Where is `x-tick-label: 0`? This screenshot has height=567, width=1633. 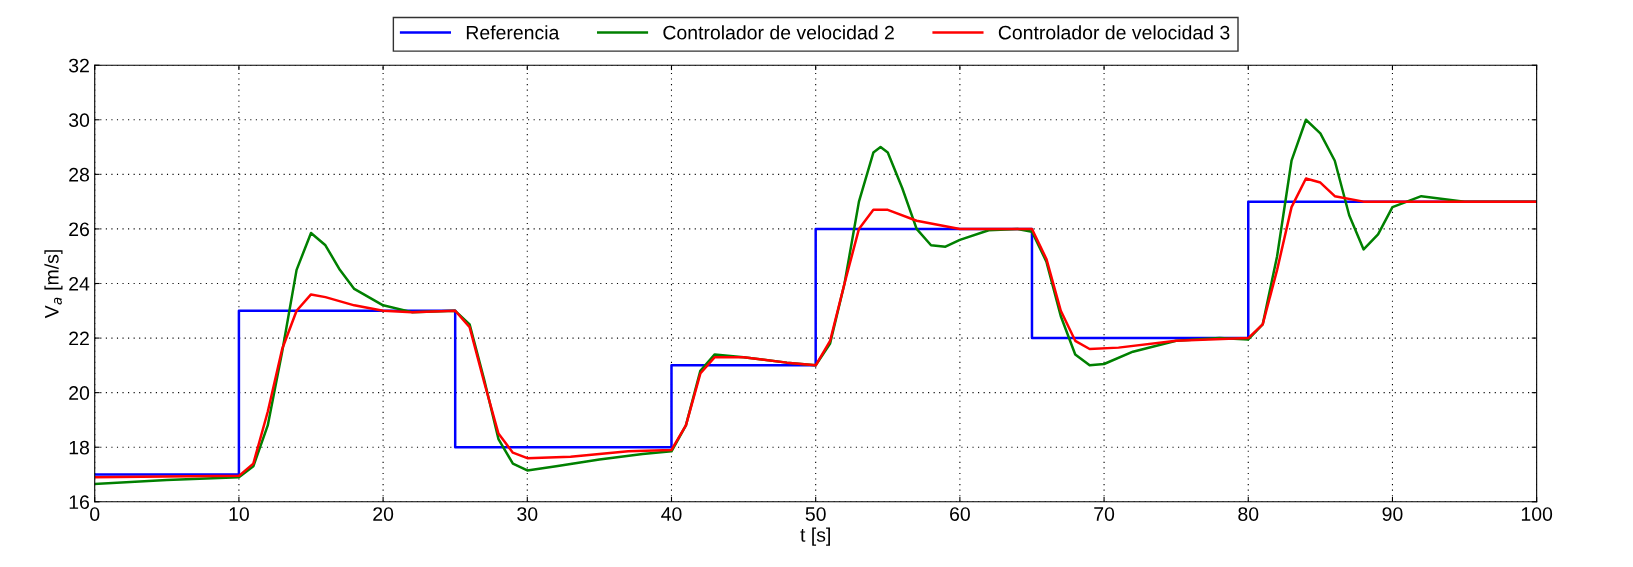
x-tick-label: 0 is located at coordinates (95, 514).